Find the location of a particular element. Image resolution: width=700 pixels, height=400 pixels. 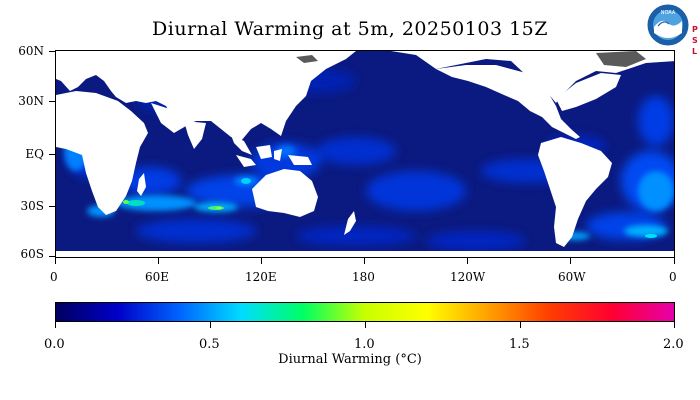

south-america-land is located at coordinates (575, 192).